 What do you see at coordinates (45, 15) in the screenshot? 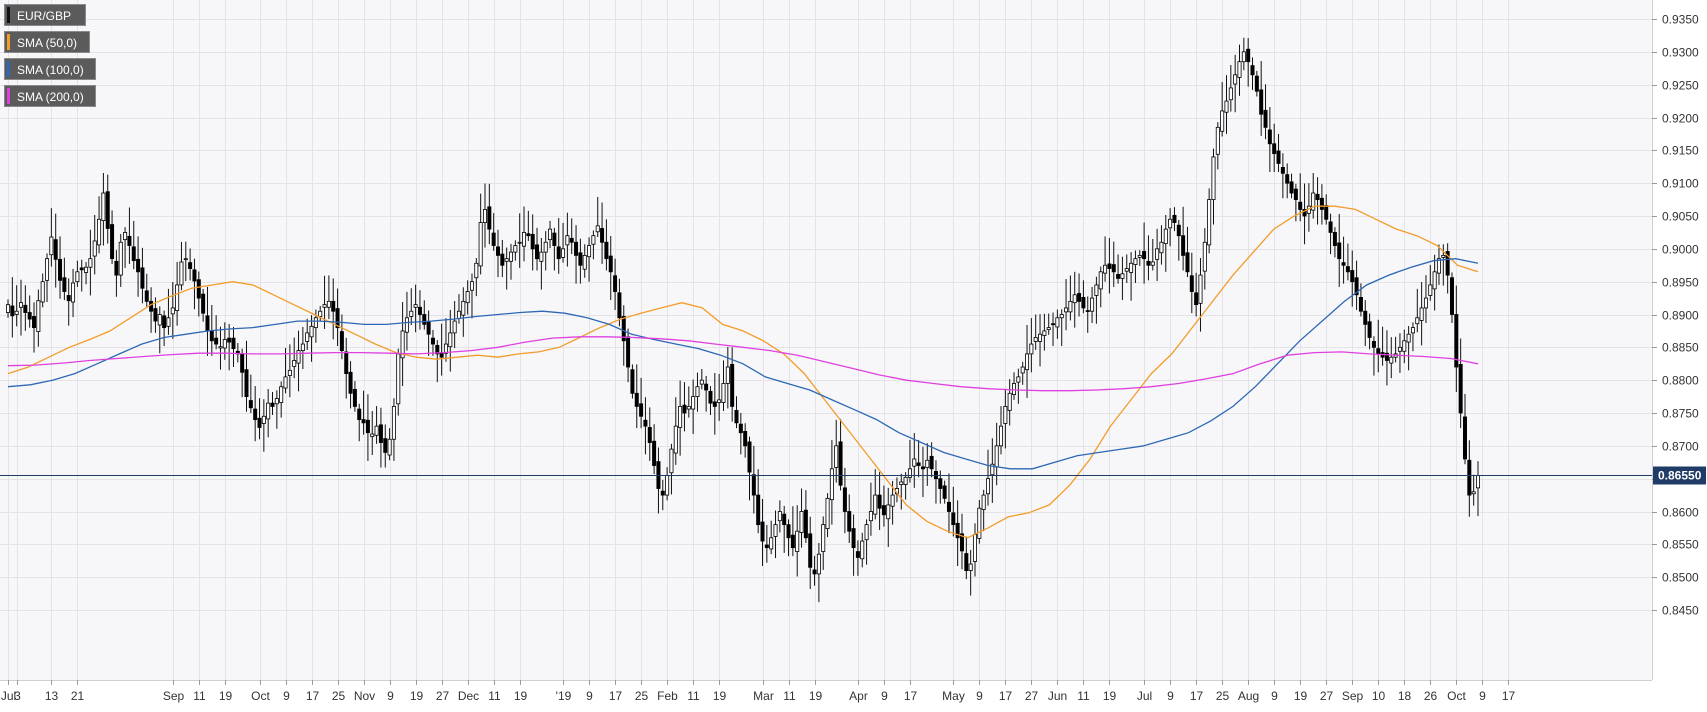
I see `legend-item-eurgbp: EUR/GBP` at bounding box center [45, 15].